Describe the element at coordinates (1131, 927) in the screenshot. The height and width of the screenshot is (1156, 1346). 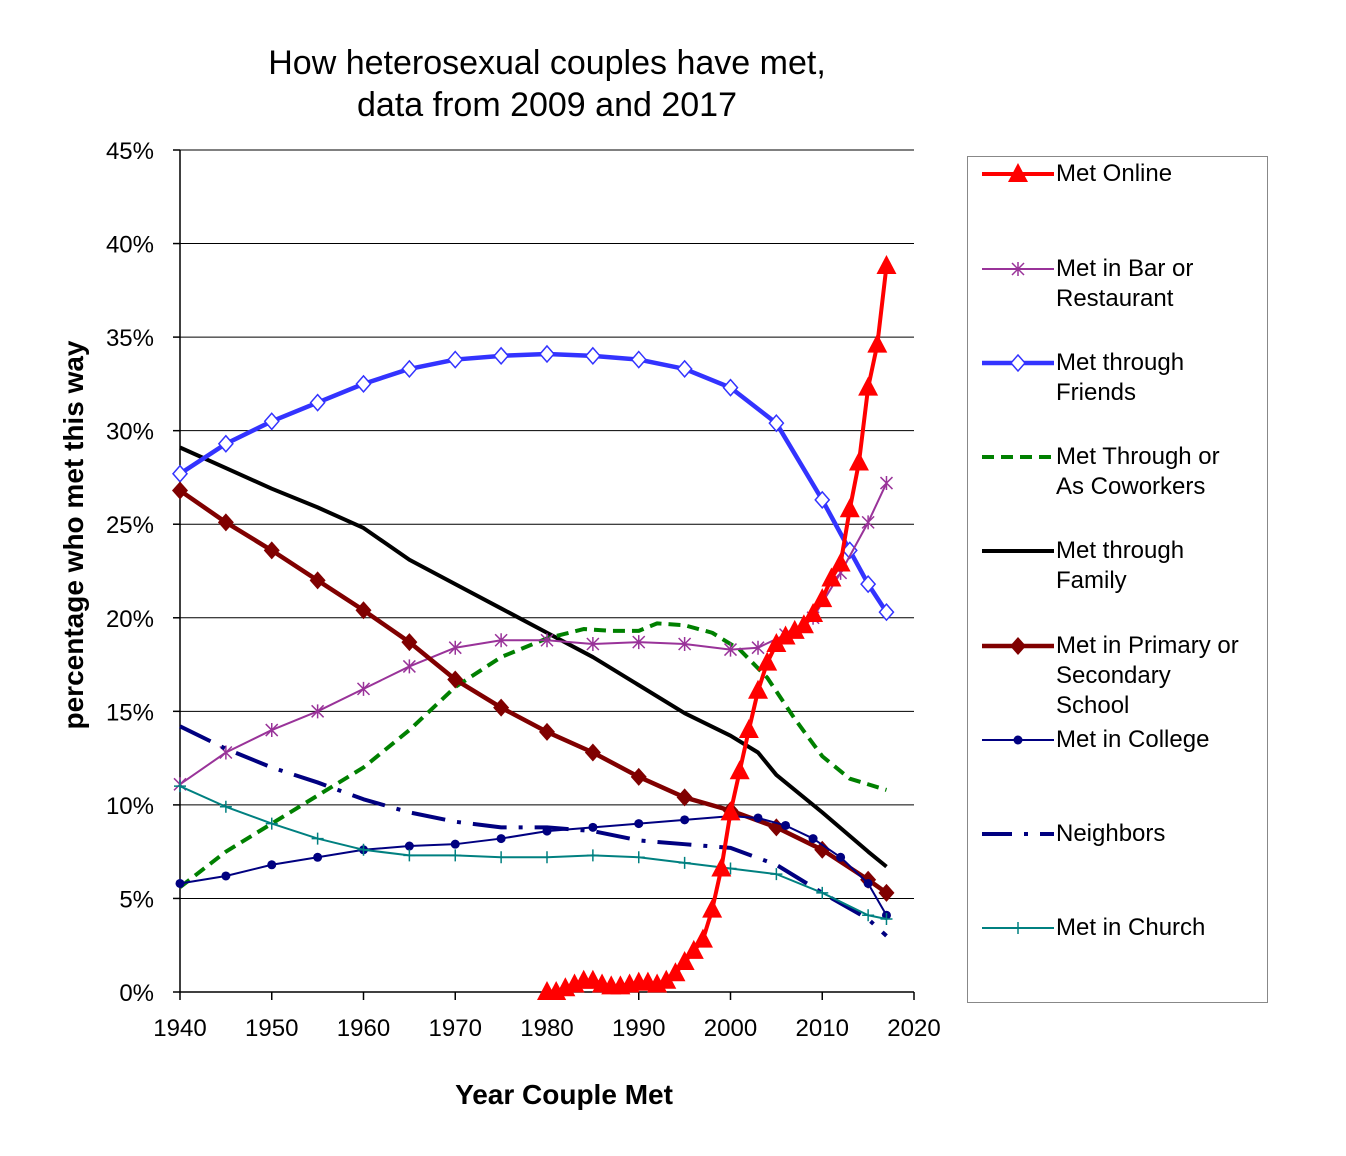
I see `legend-label: Met in Church` at that location.